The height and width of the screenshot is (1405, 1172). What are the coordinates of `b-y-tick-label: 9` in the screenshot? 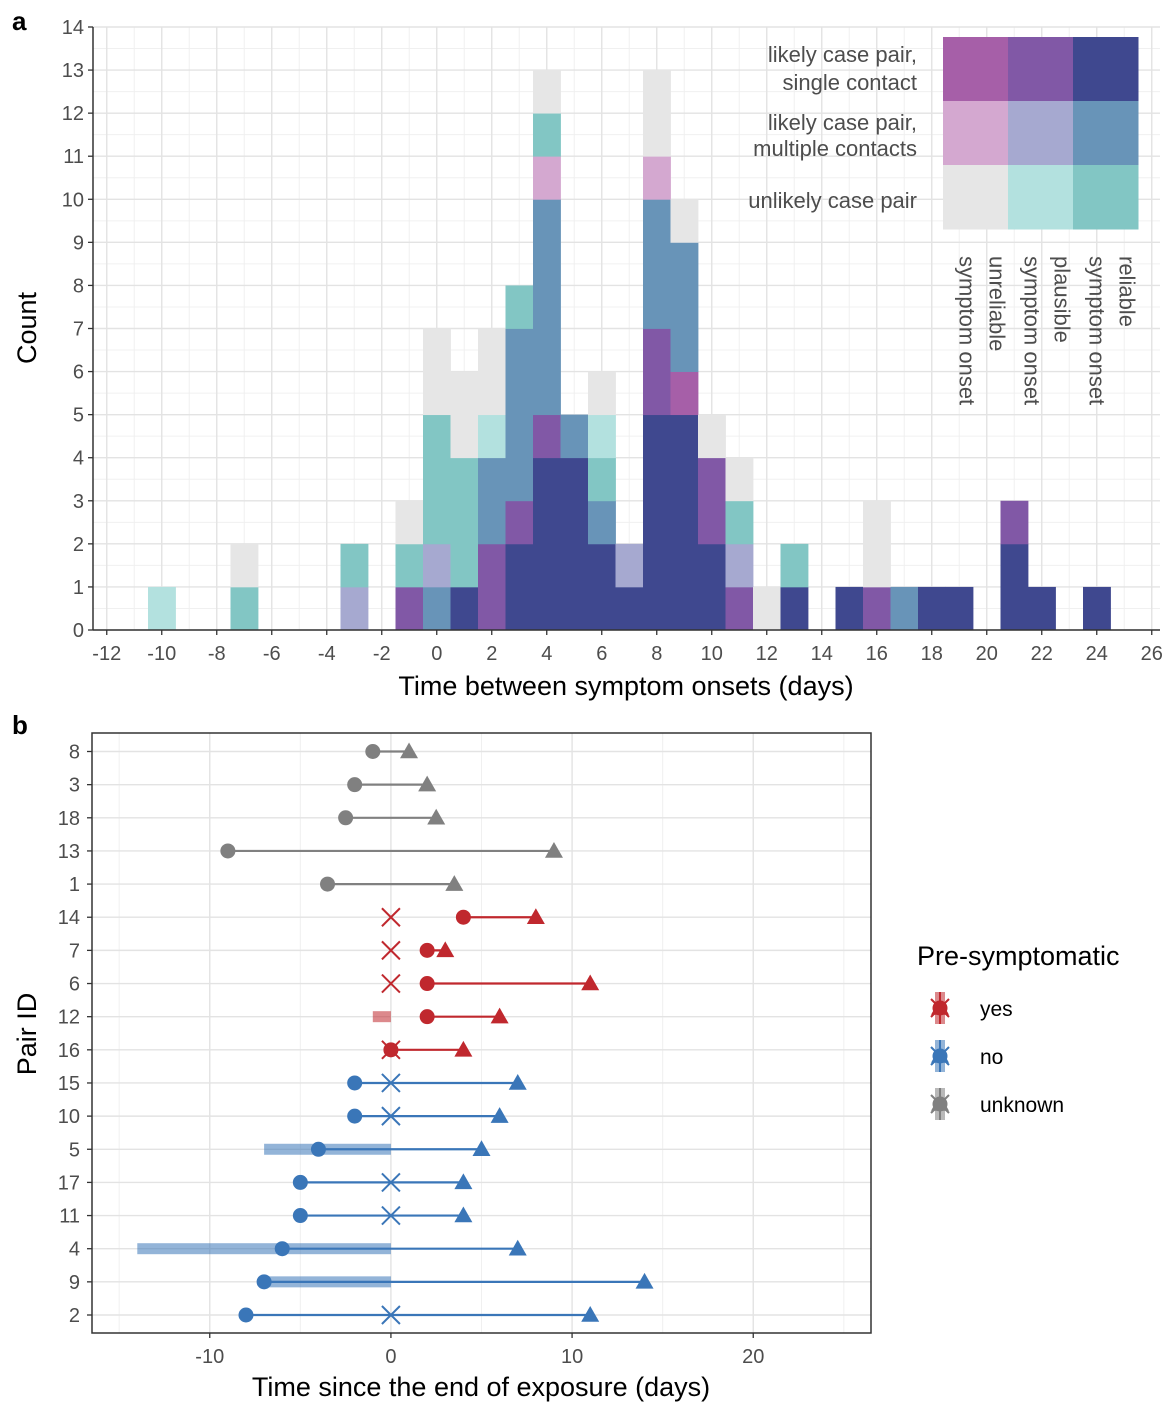 It's located at (74, 1283).